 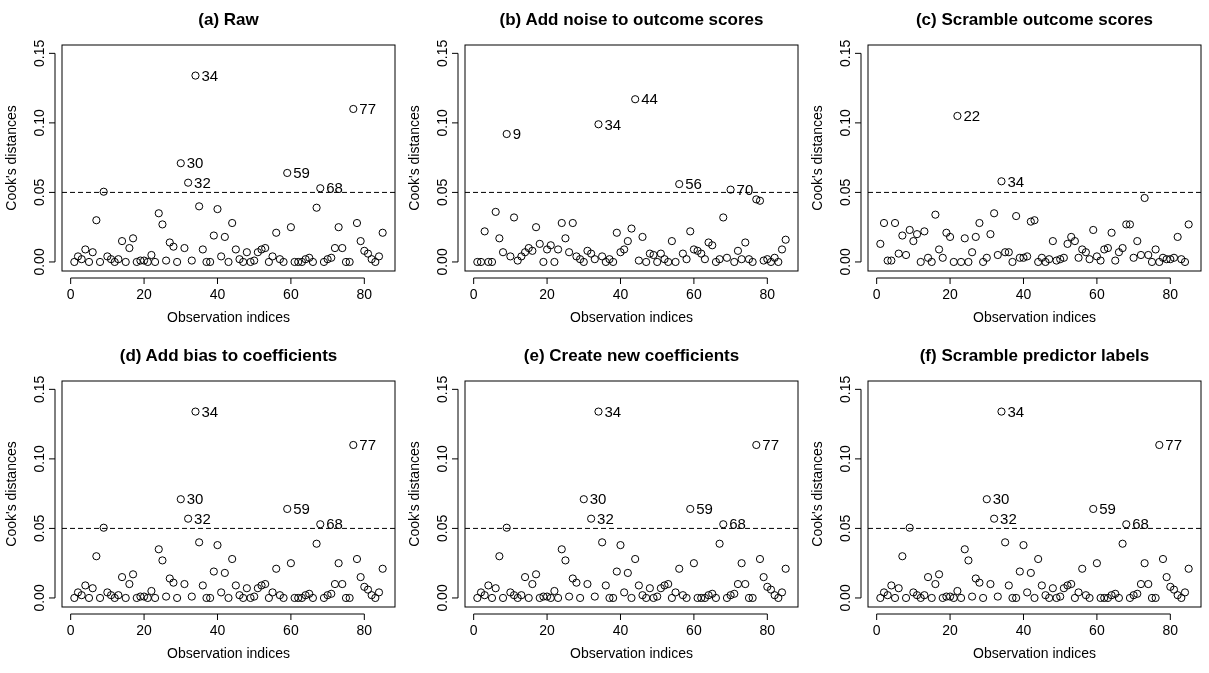 I want to click on chart-title: (a) Raw, so click(x=229, y=19).